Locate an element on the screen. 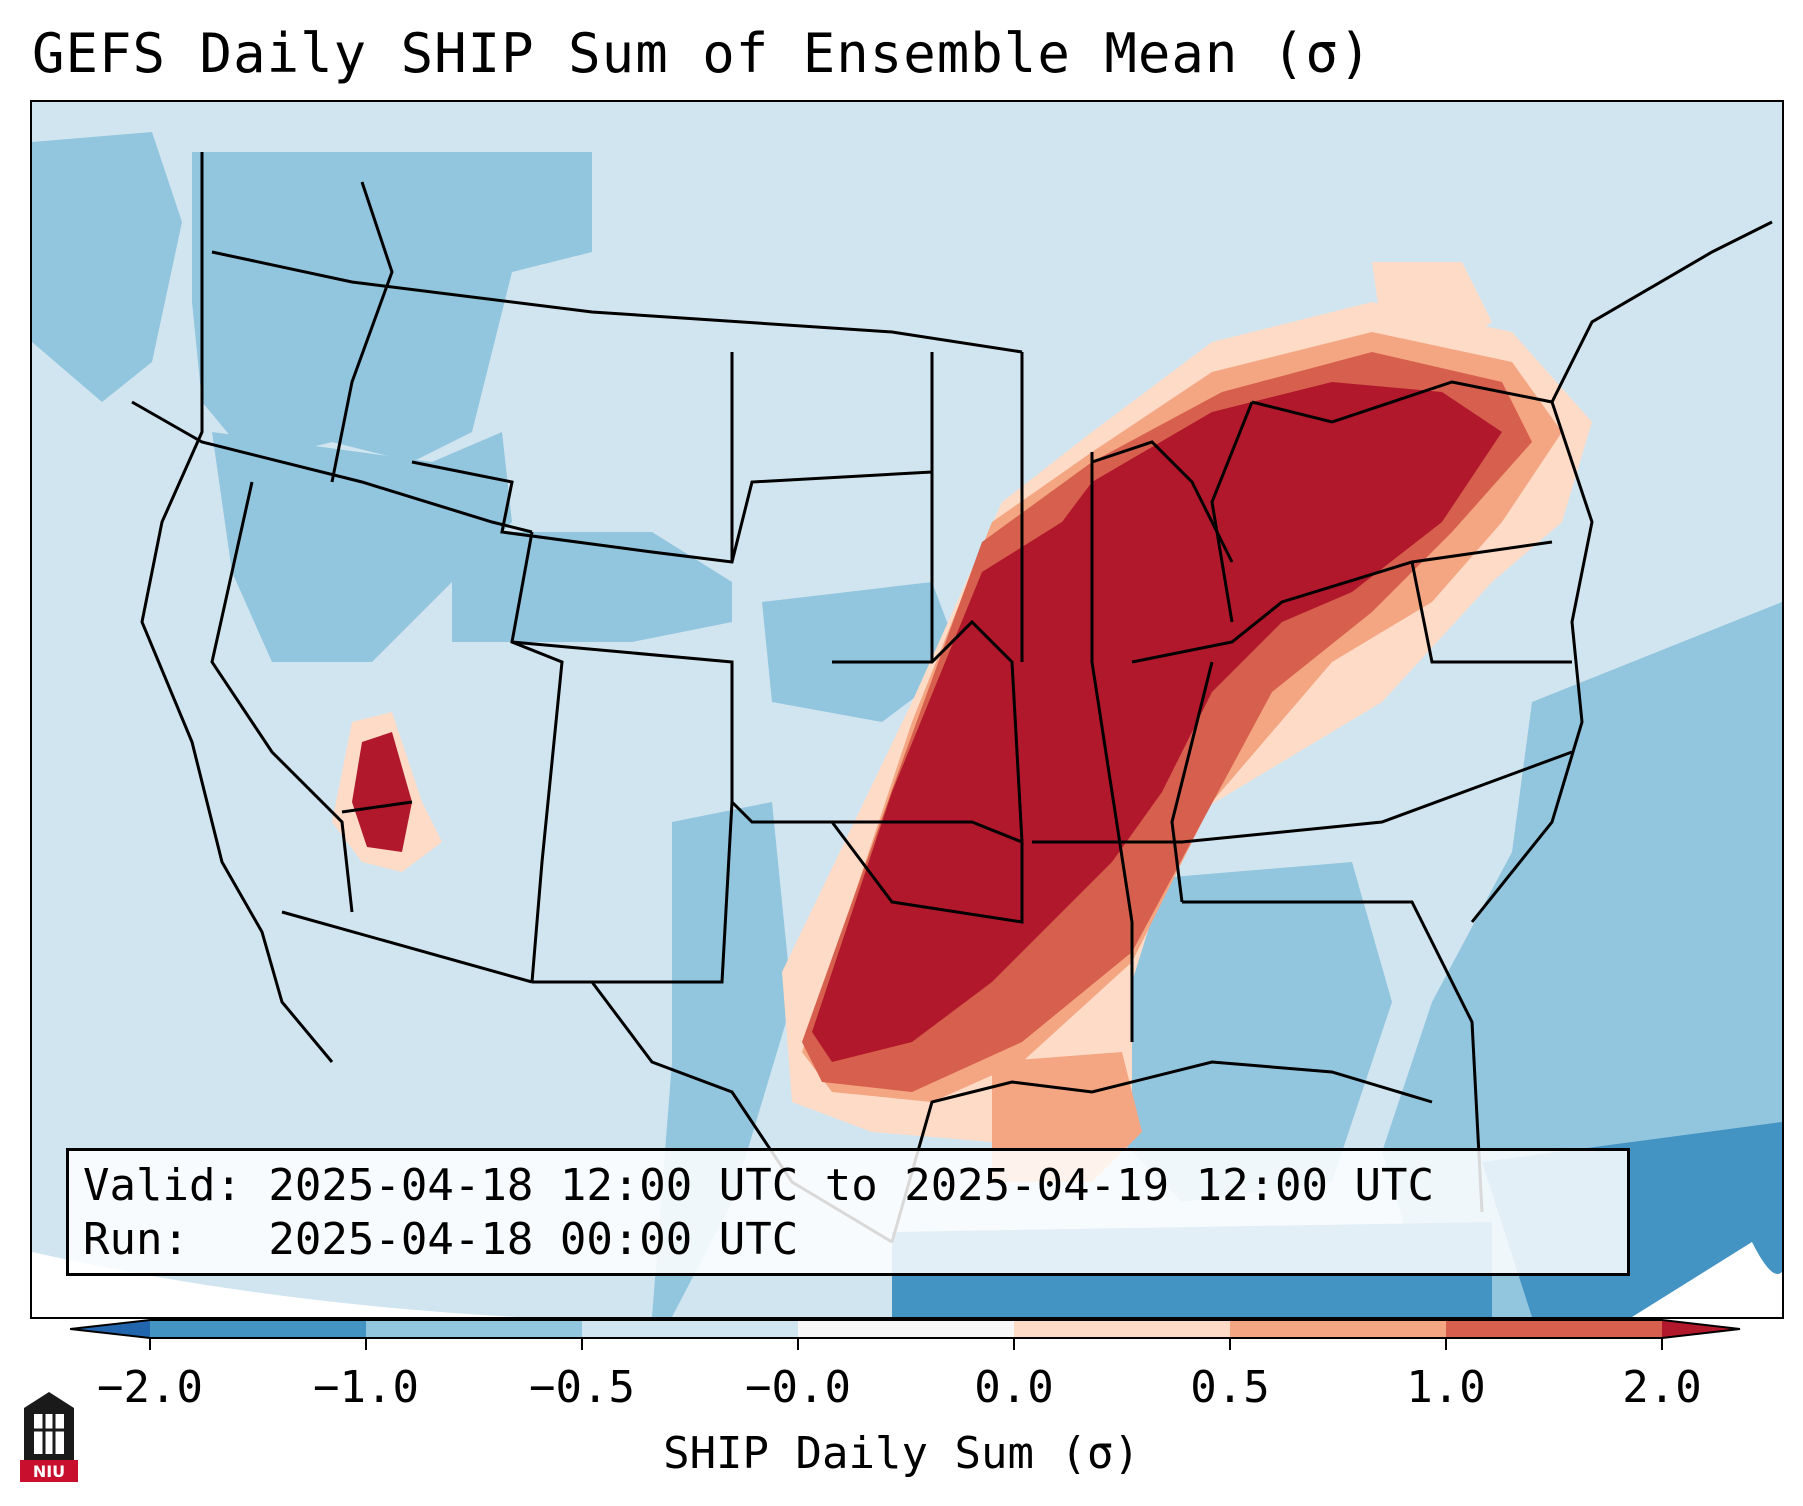 This screenshot has height=1506, width=1803. projection-edge-left is located at coordinates (482, 1284).